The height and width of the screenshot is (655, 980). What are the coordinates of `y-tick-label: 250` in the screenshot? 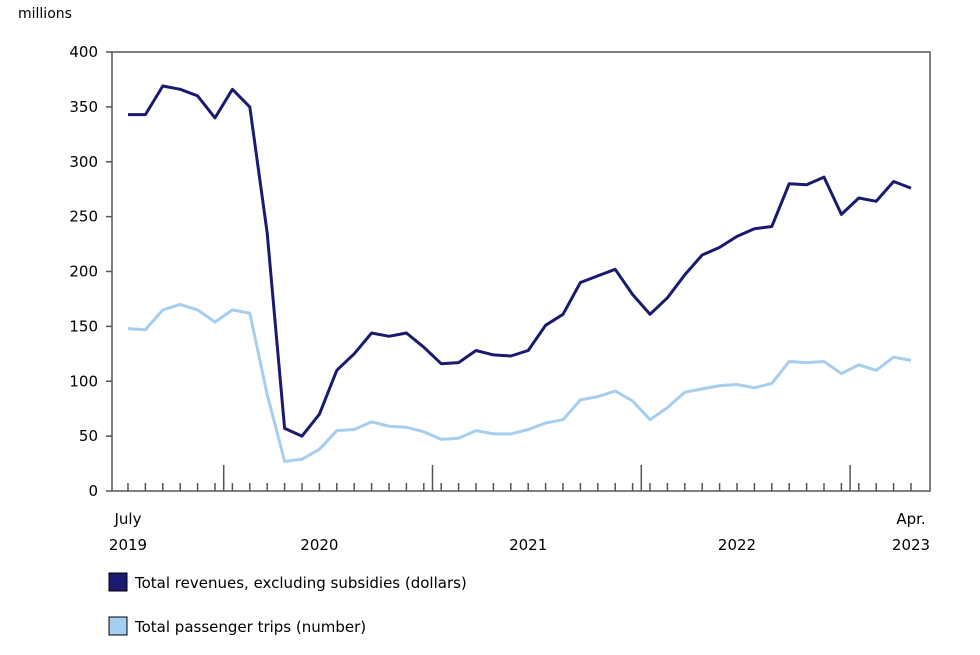 It's located at (83, 217).